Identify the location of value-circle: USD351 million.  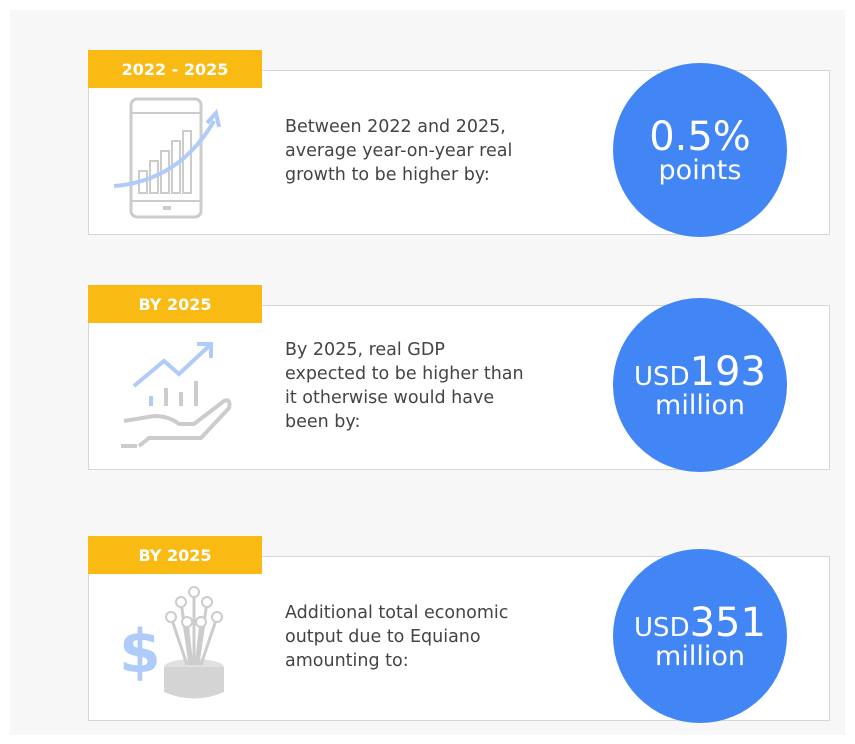
(700, 636).